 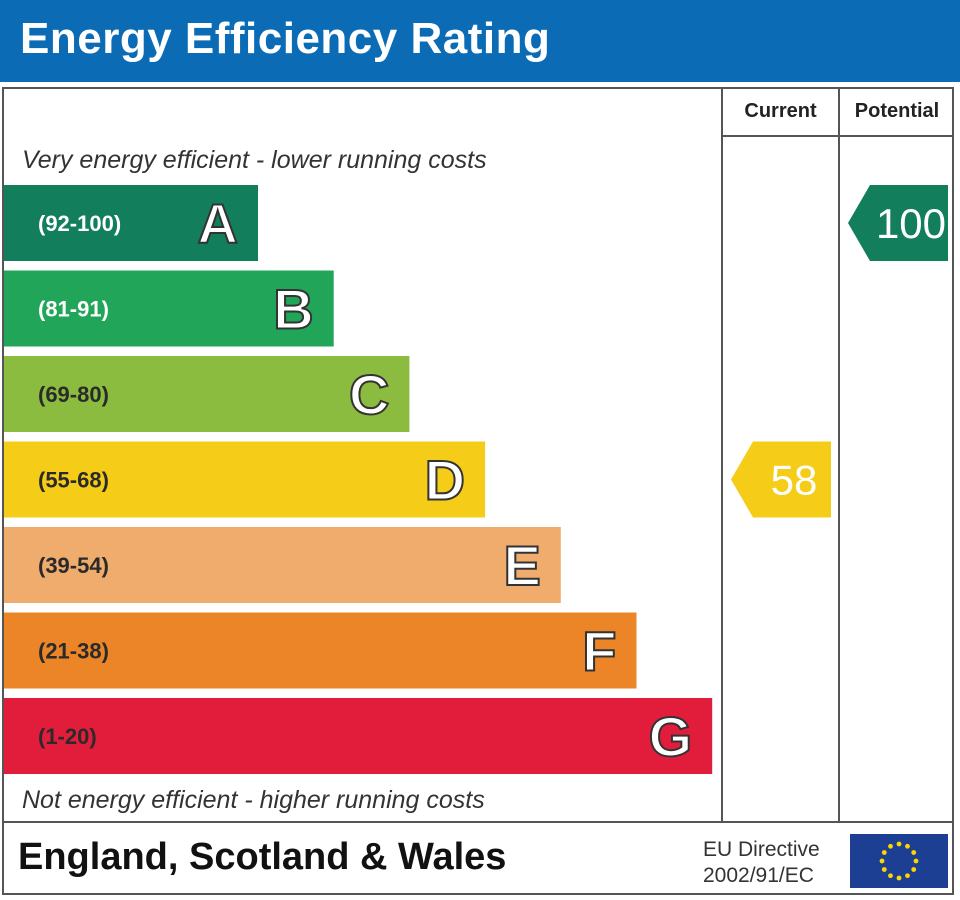 I want to click on band-b-letter: B, so click(x=293, y=309).